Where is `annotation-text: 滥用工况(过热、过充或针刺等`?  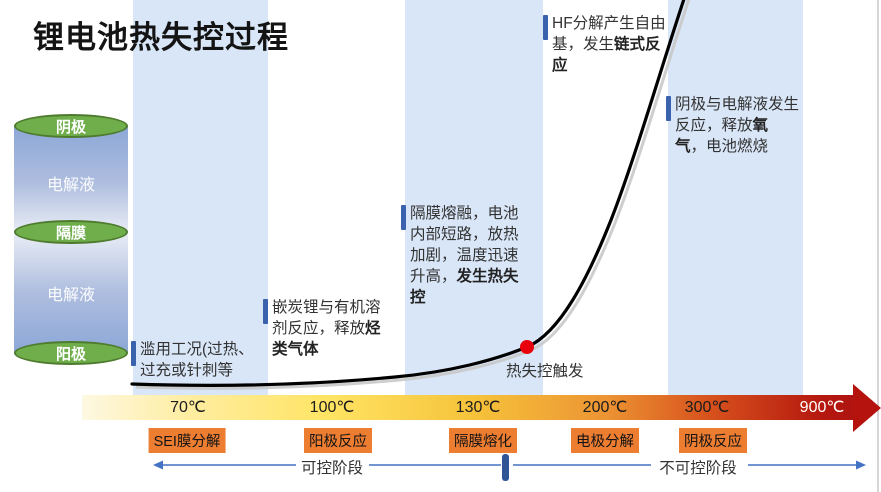 annotation-text: 滥用工况(过热、过充或针刺等 is located at coordinates (197, 360).